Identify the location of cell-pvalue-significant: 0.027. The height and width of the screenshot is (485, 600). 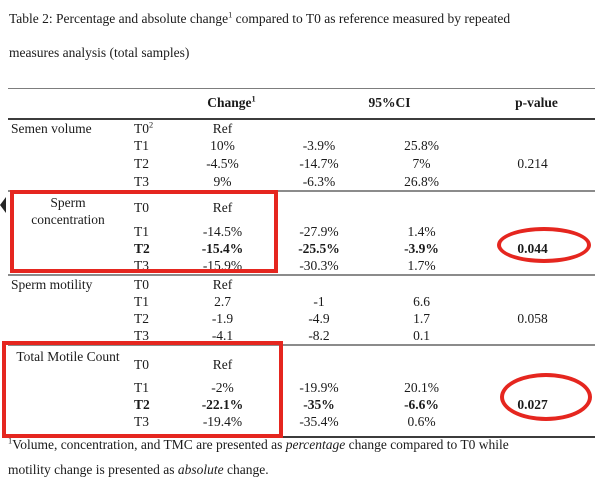
(532, 404).